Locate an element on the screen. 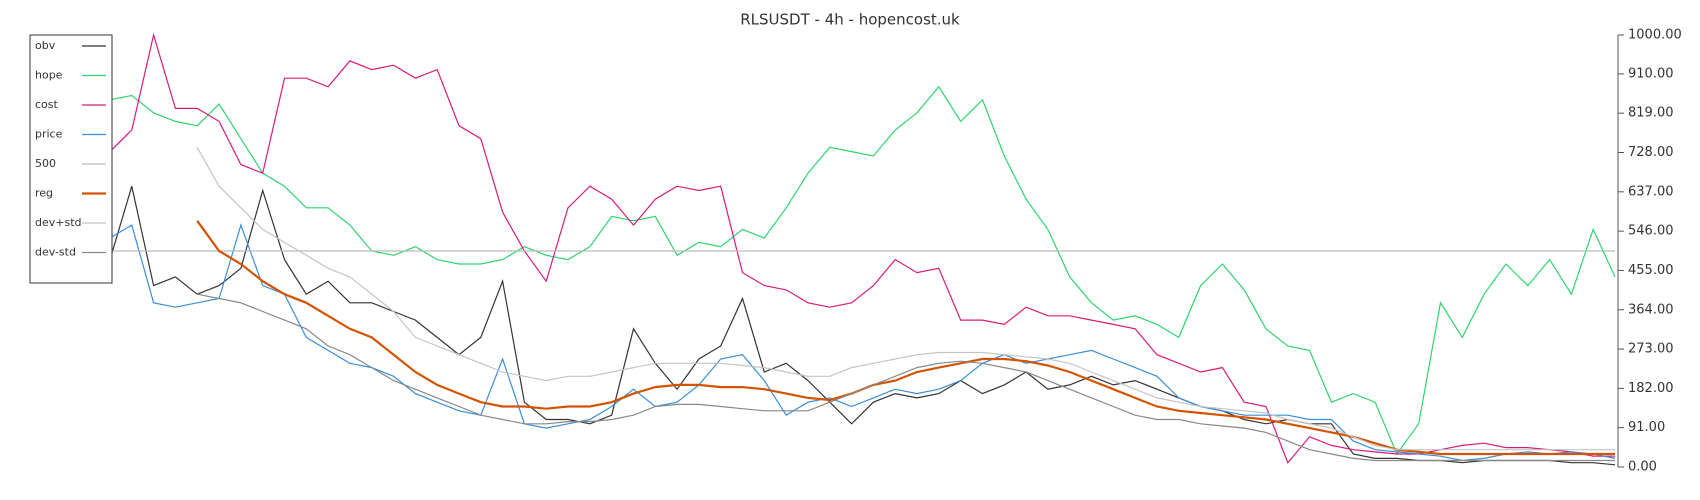  y-tick-label: 910.00 is located at coordinates (1651, 73).